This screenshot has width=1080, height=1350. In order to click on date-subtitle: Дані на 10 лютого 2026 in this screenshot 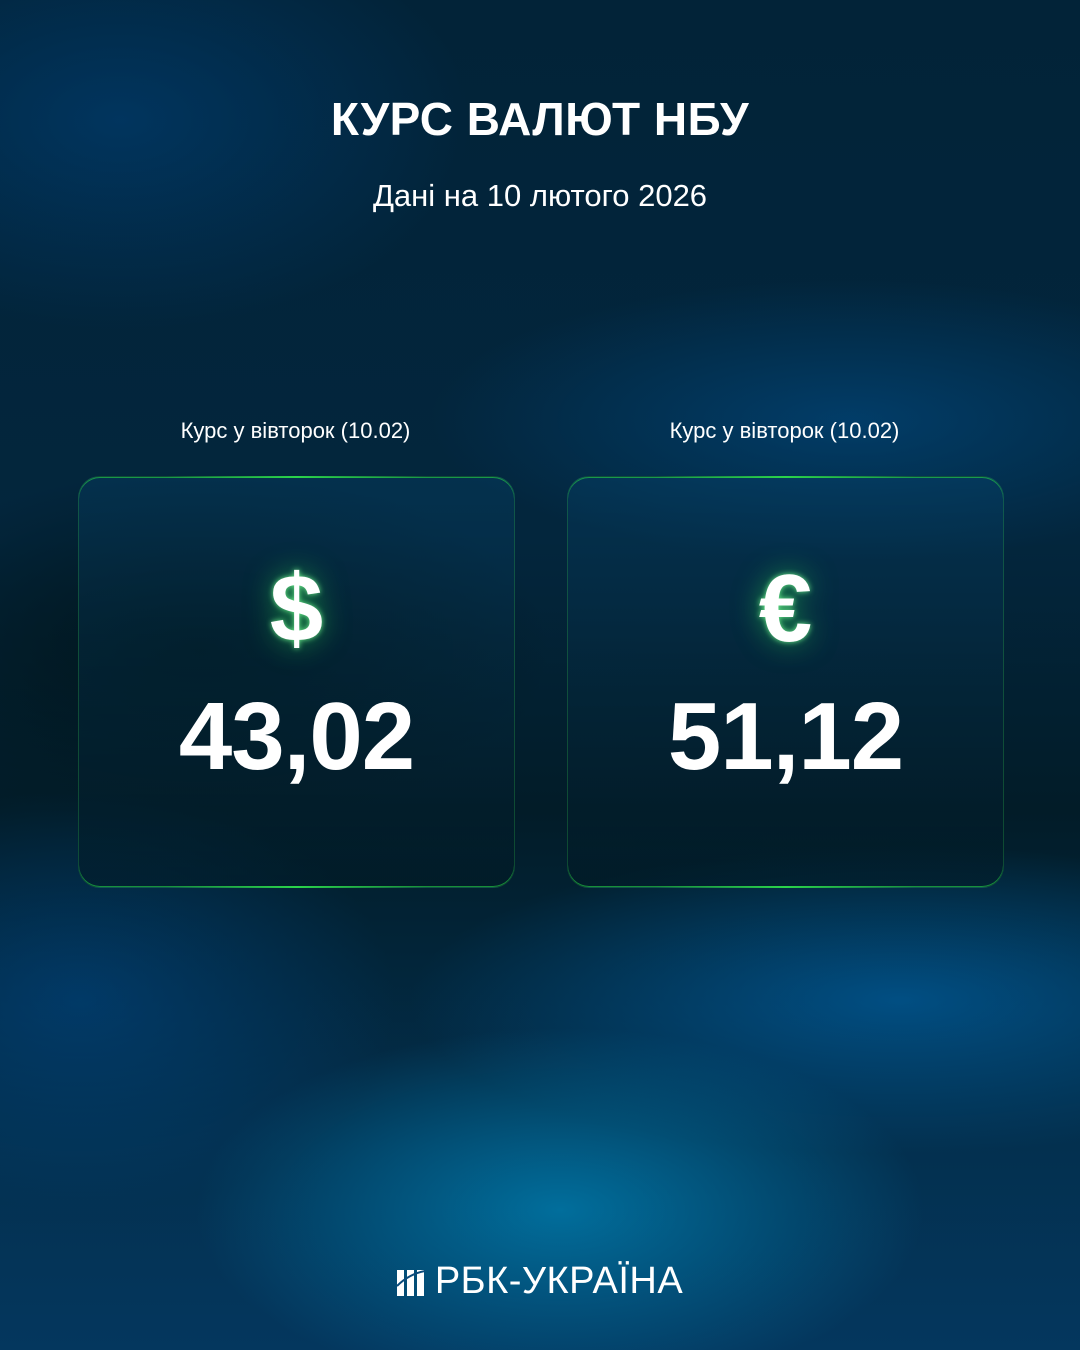, I will do `click(540, 195)`.